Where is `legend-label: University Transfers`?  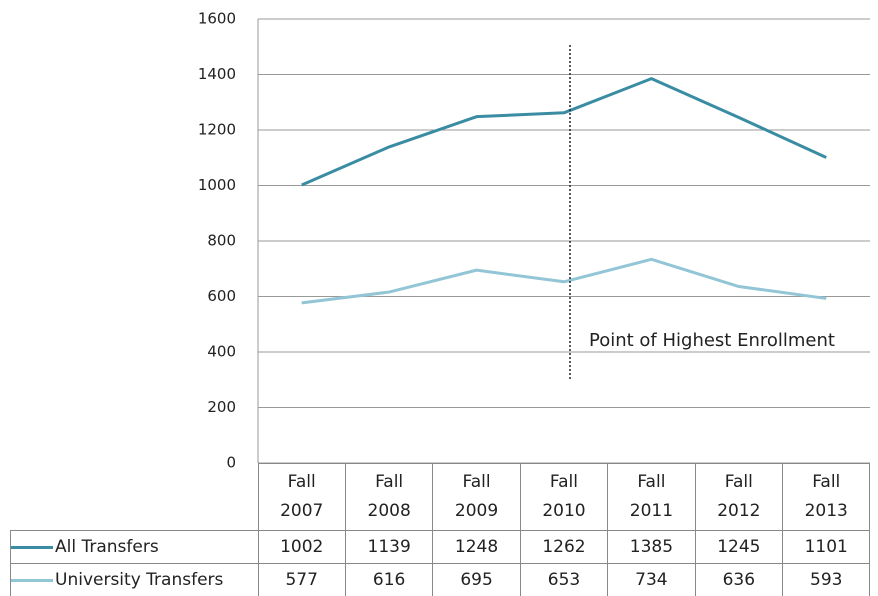
legend-label: University Transfers is located at coordinates (139, 580).